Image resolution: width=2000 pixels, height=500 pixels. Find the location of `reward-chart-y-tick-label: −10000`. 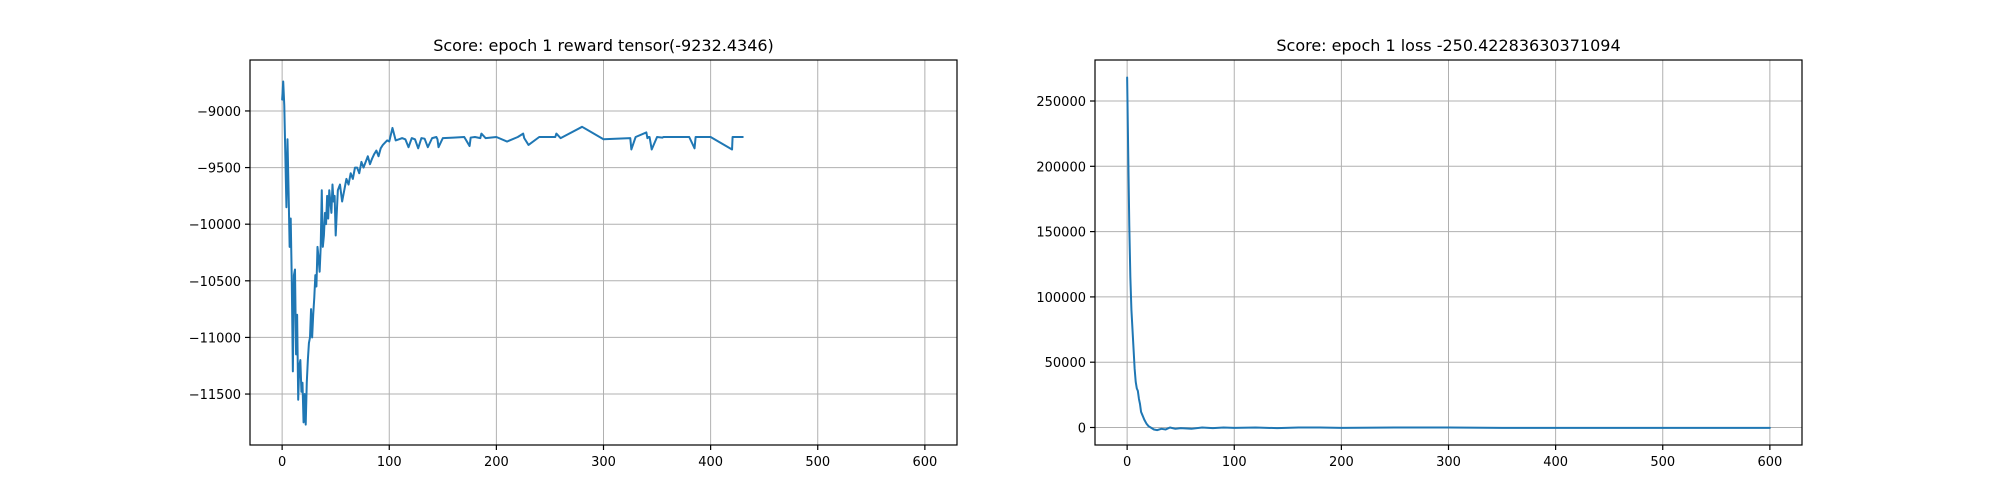

reward-chart-y-tick-label: −10000 is located at coordinates (215, 225).